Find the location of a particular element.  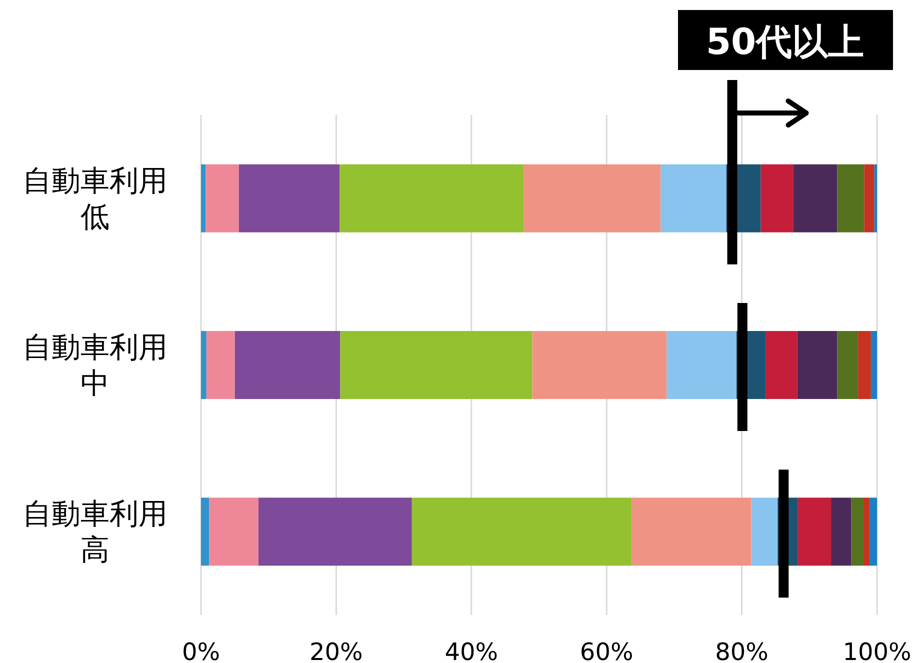

y-tick-label: 自動車利用高 is located at coordinates (95, 531).